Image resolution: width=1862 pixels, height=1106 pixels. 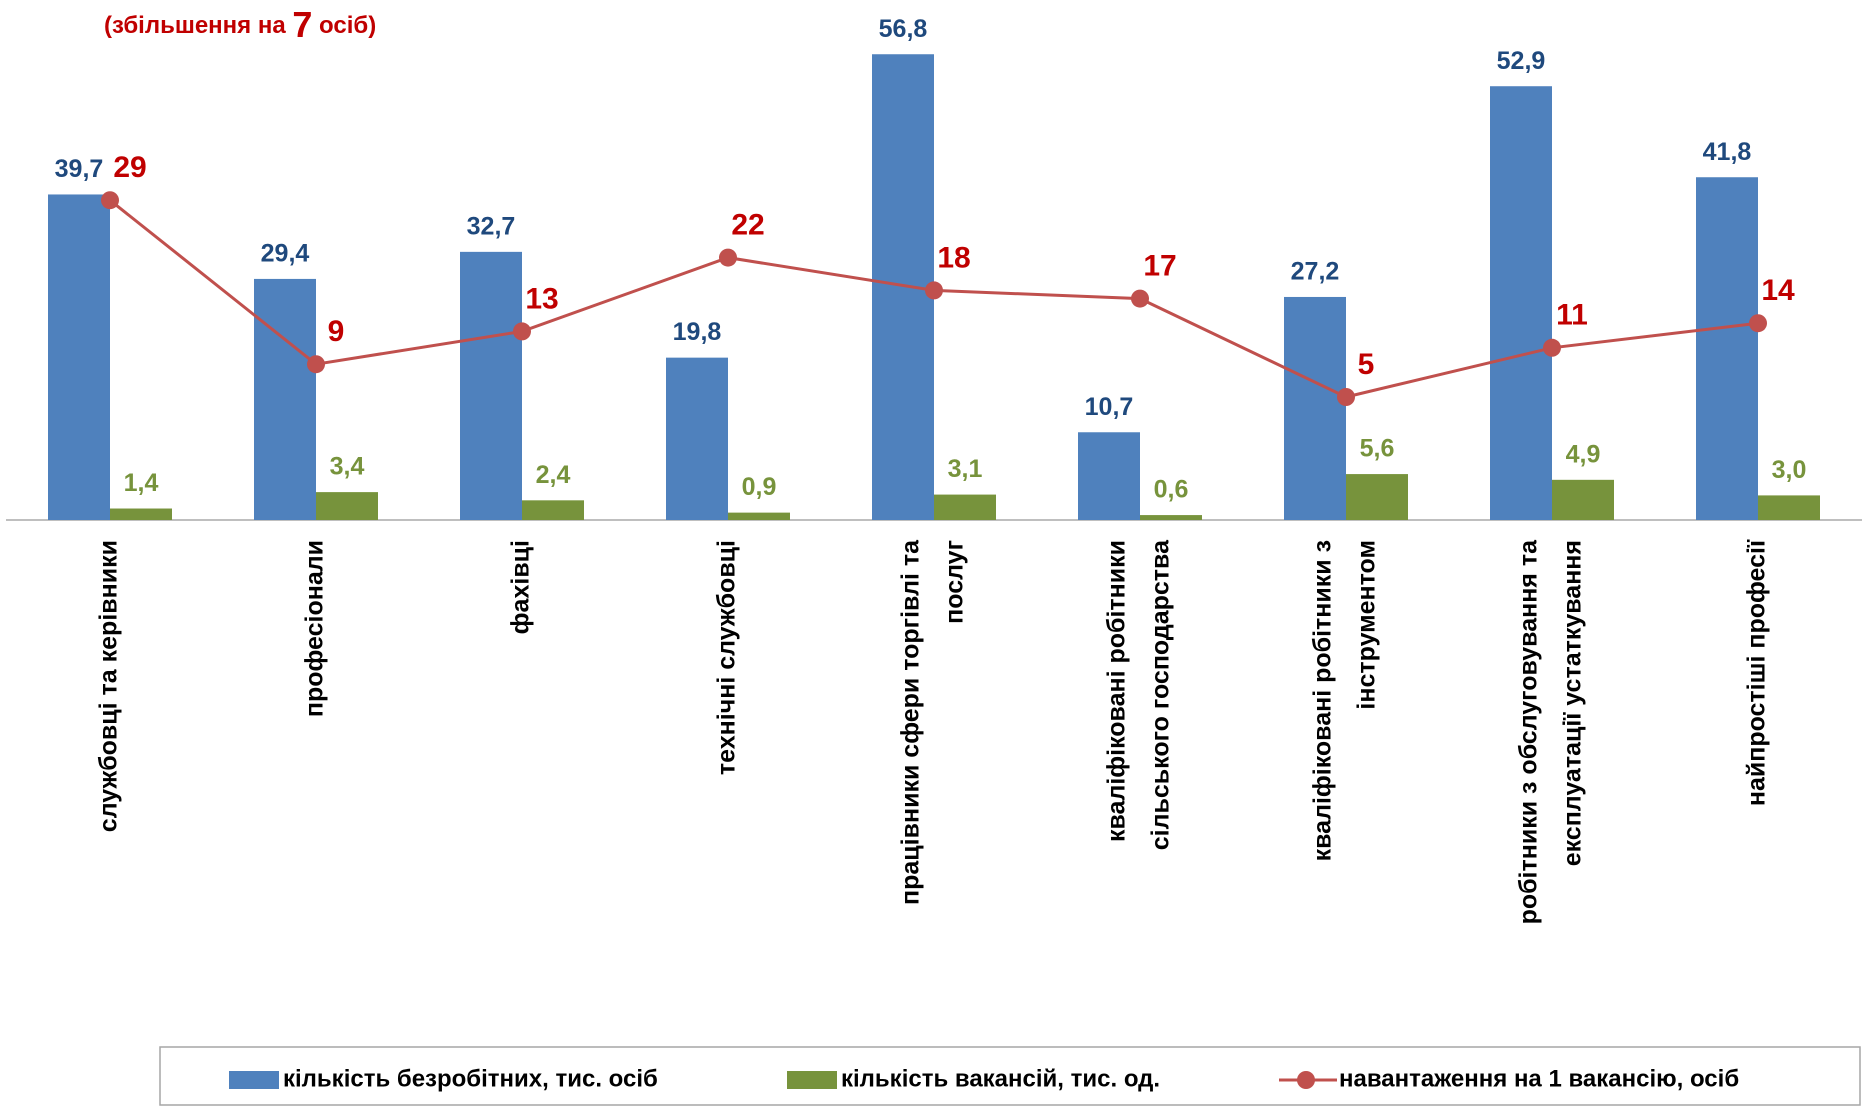 I want to click on x-tick-label: інструментом, so click(x=1367, y=625).